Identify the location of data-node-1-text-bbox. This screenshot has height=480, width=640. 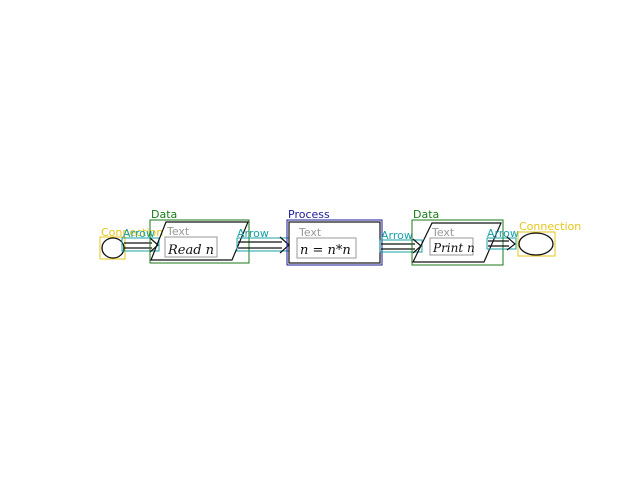
(191, 247).